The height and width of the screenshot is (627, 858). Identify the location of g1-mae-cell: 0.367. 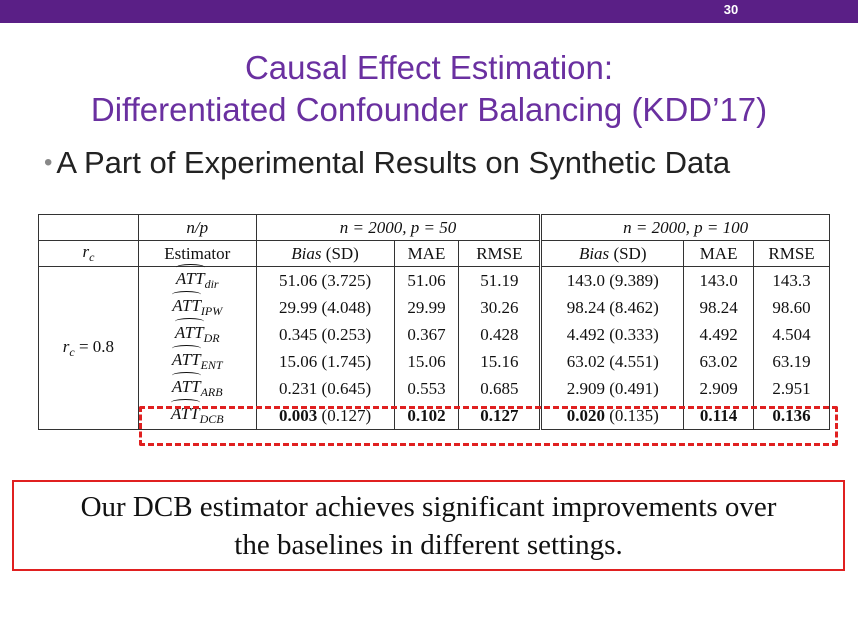
(426, 334).